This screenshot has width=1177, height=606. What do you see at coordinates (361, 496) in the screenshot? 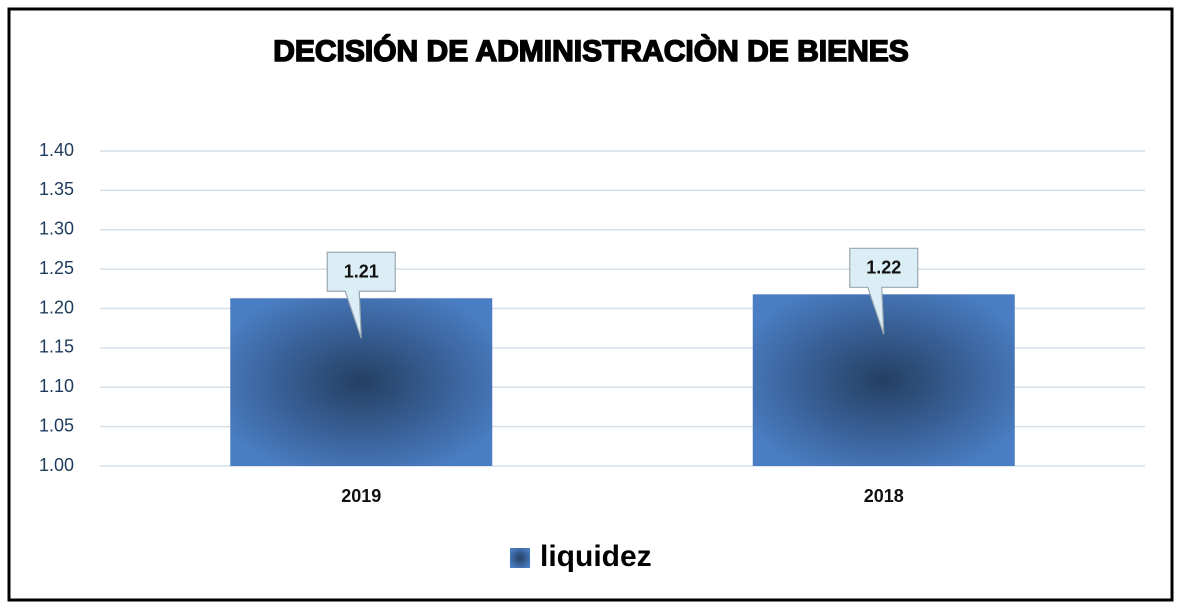
I see `x-tick-label: 2019` at bounding box center [361, 496].